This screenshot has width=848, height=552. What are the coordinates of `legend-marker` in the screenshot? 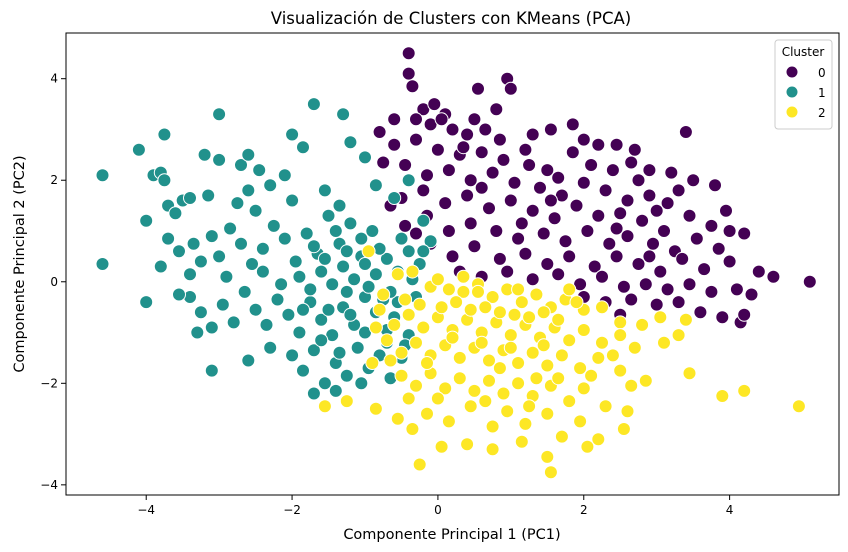 It's located at (792, 92).